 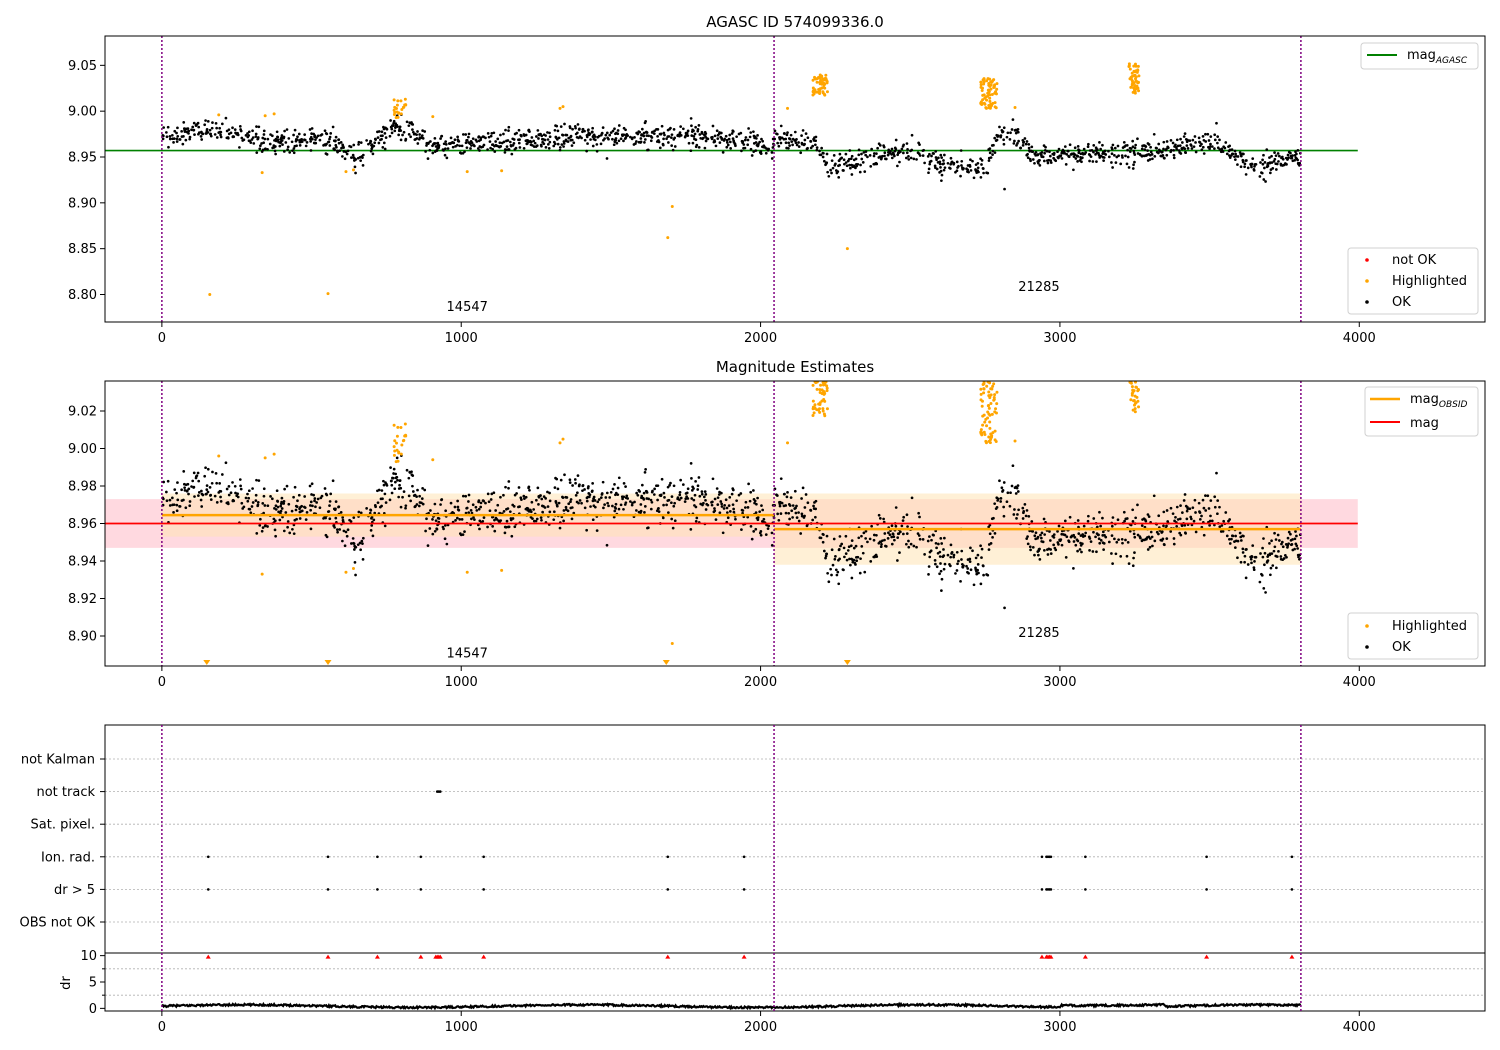 I want to click on y-tick-label: 8.92, so click(x=82, y=599).